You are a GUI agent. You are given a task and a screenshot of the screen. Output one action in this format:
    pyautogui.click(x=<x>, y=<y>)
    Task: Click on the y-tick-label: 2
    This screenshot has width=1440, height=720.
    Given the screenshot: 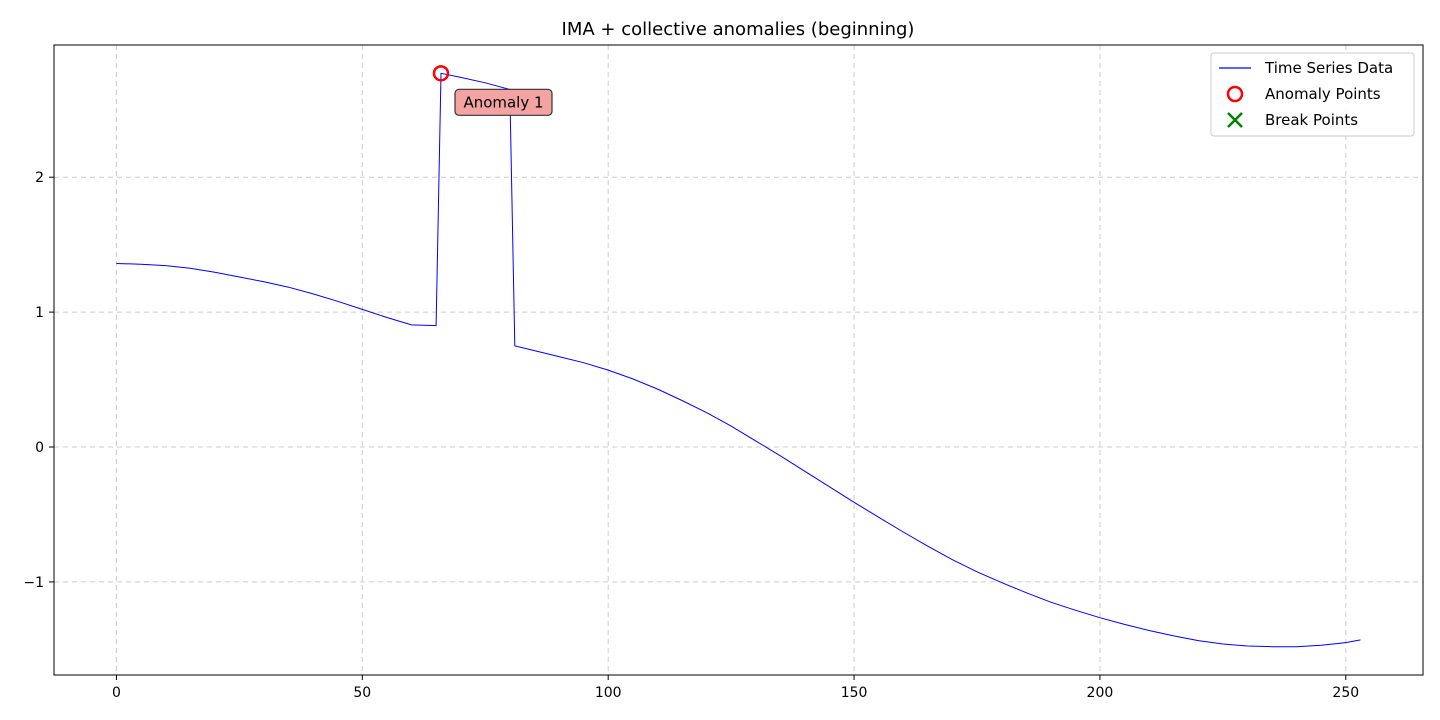 What is the action you would take?
    pyautogui.click(x=39, y=178)
    